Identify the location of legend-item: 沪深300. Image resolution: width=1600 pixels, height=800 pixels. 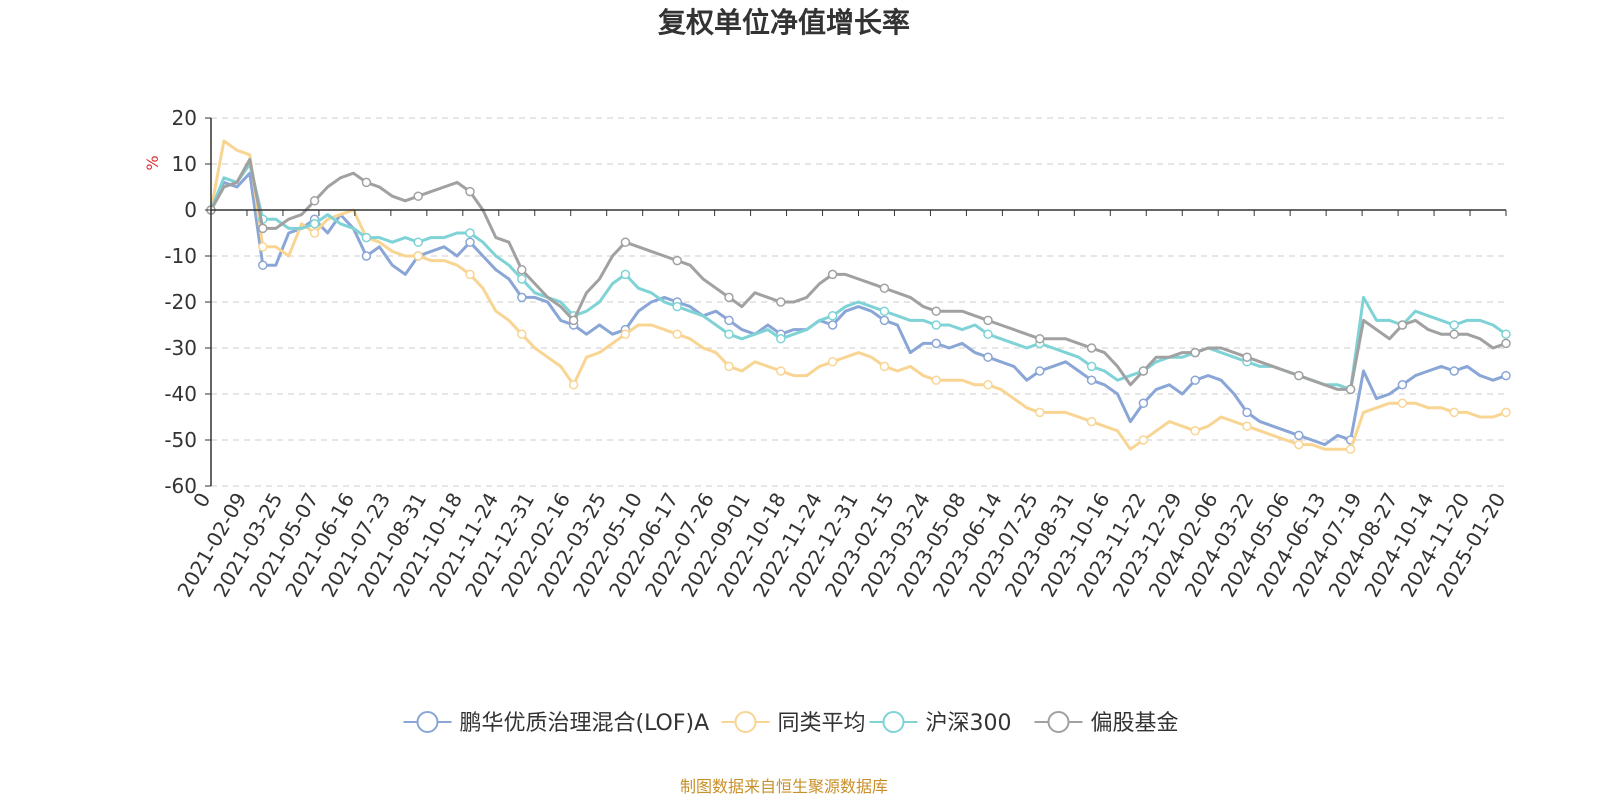
(940, 723).